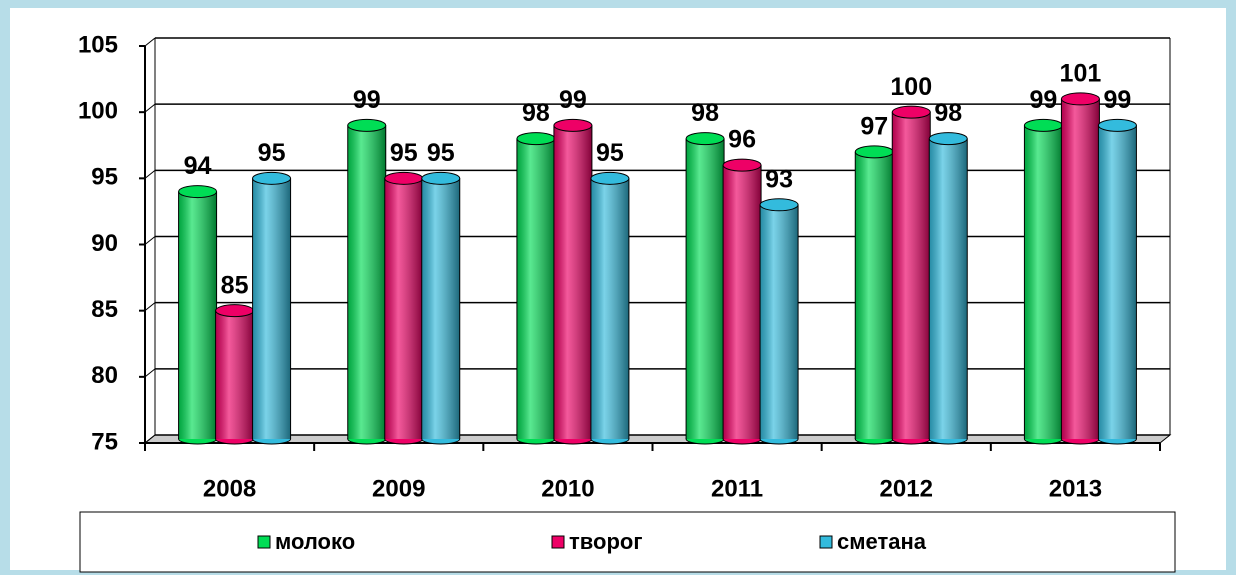  I want to click on y-tick-label: 85, so click(104, 309).